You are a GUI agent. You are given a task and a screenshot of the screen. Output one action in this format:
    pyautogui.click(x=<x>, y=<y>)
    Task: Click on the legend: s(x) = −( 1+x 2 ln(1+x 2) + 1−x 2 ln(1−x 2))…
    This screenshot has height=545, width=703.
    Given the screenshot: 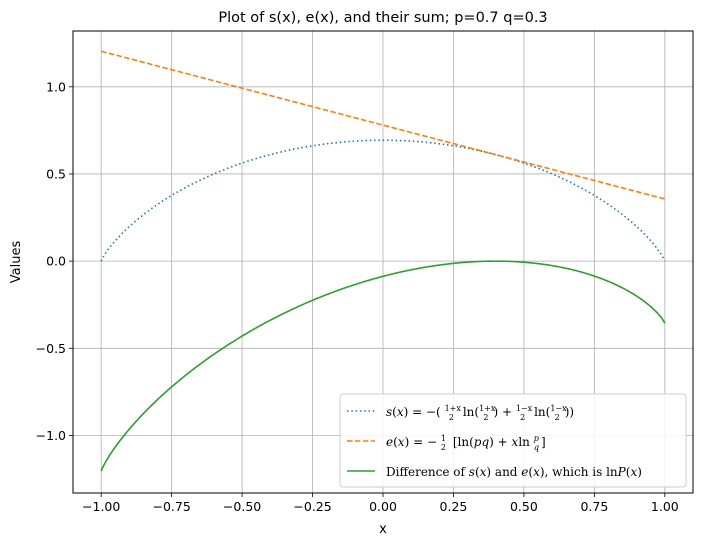 What is the action you would take?
    pyautogui.click(x=513, y=440)
    